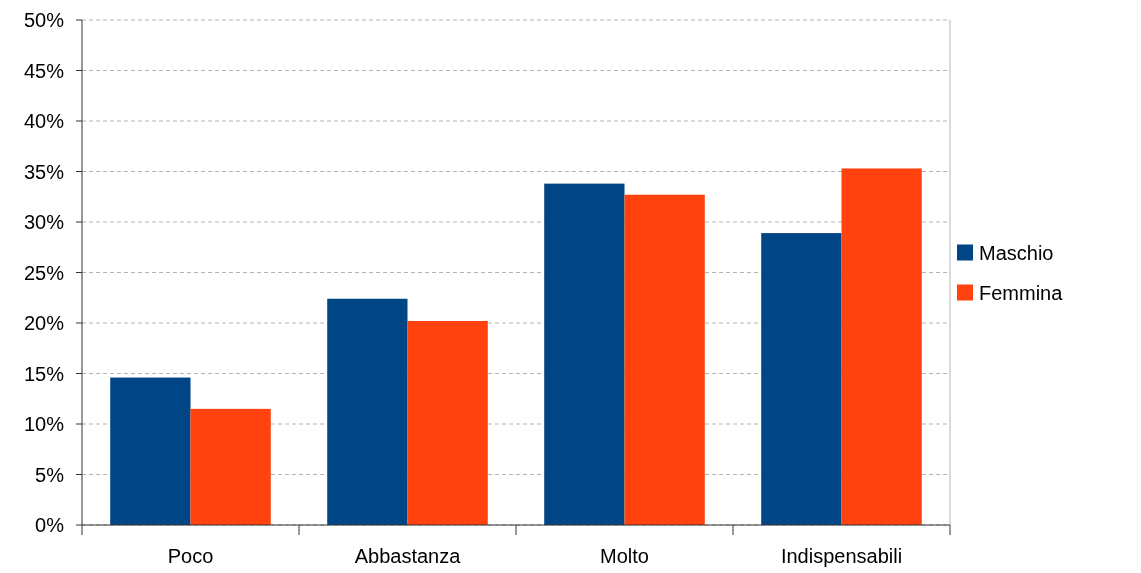 The width and height of the screenshot is (1141, 573). I want to click on x-tick-label: Abbastanza, so click(408, 556).